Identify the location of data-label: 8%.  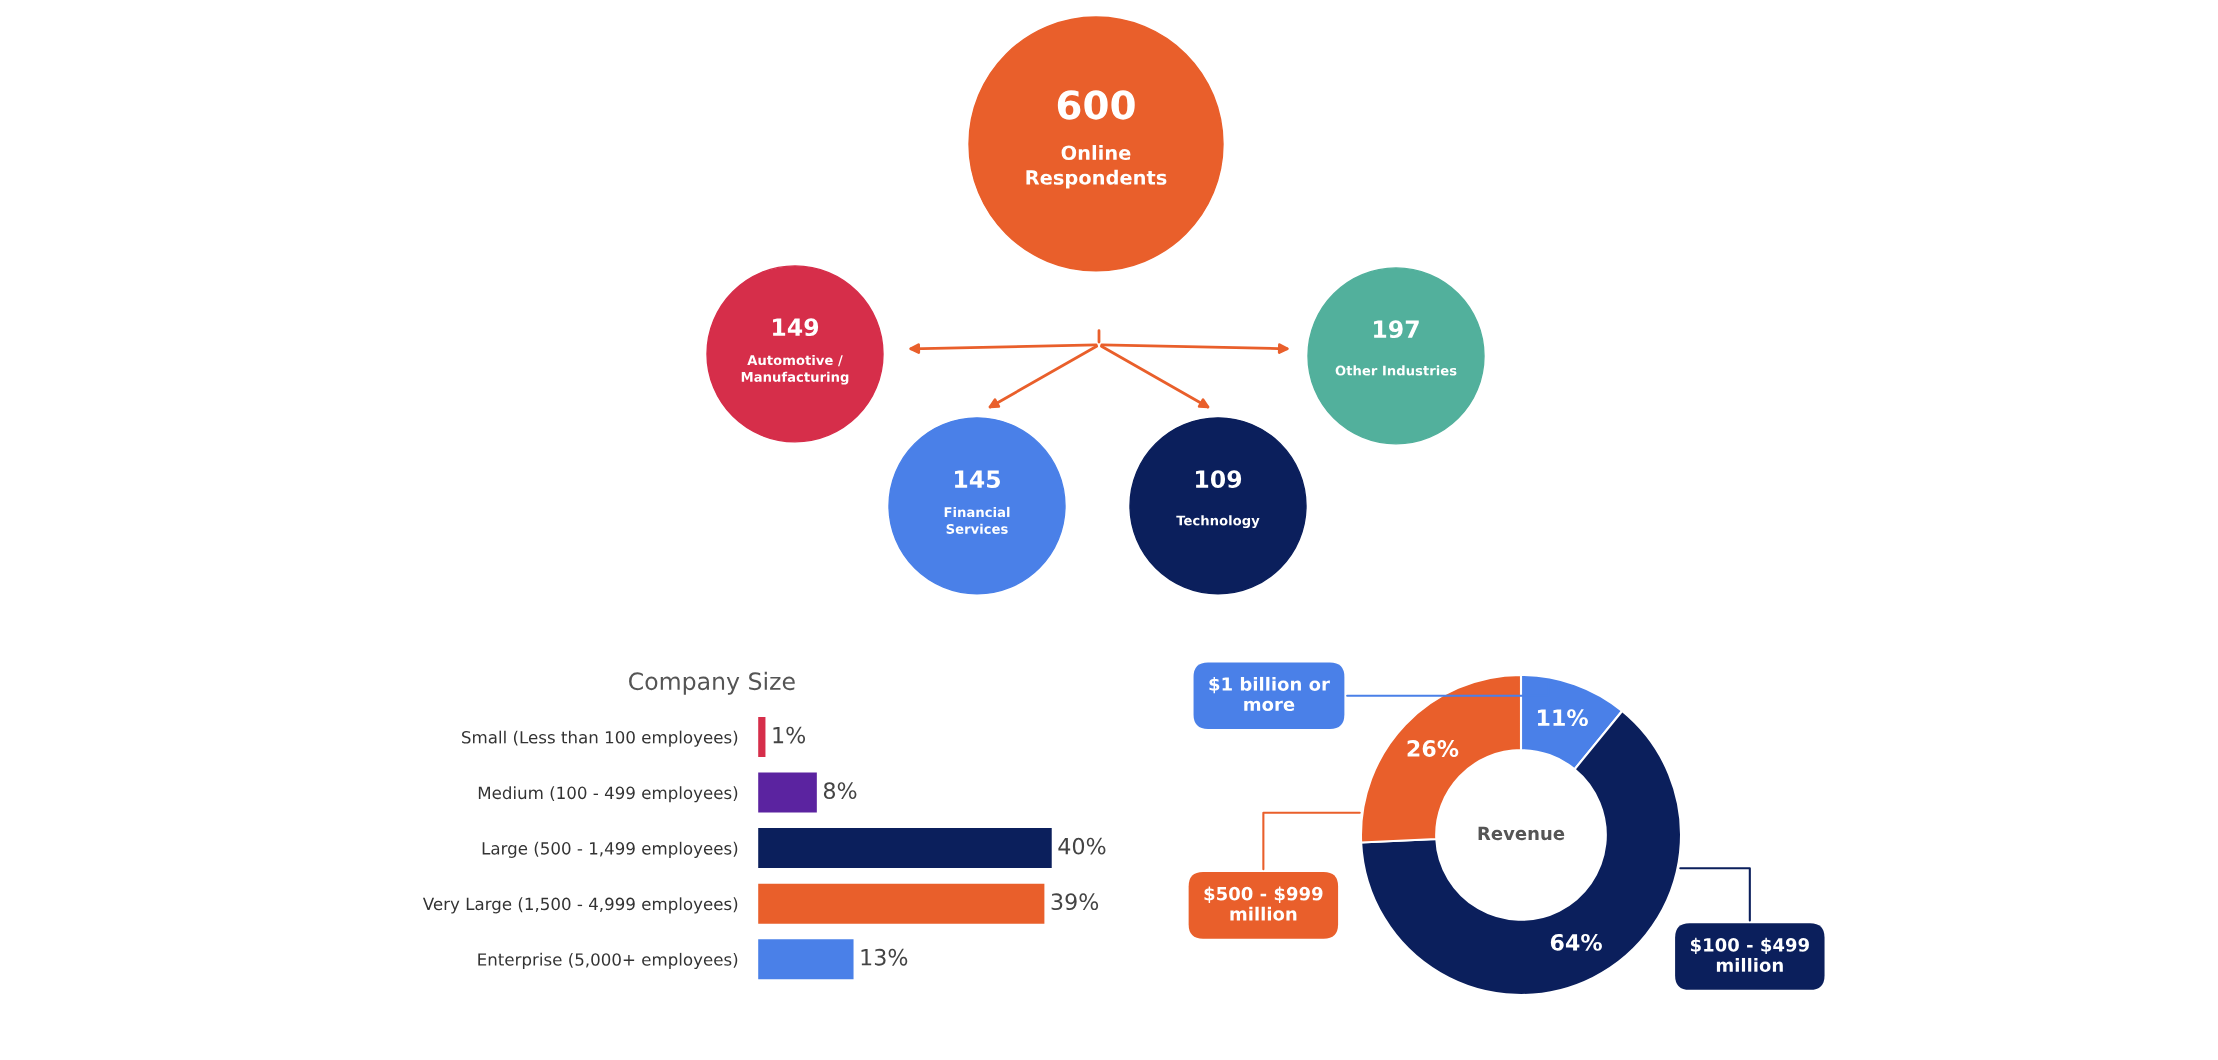
(840, 791).